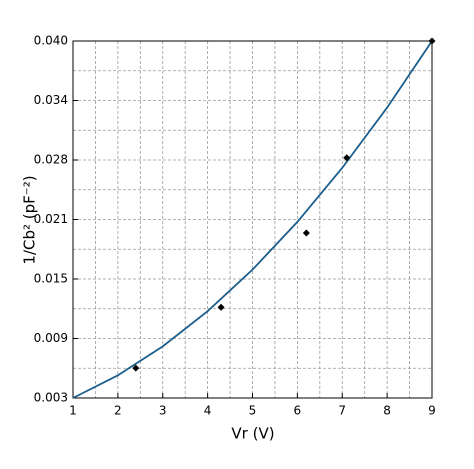 The image size is (474, 469). What do you see at coordinates (252, 434) in the screenshot?
I see `x-axis-label: Vr (V)` at bounding box center [252, 434].